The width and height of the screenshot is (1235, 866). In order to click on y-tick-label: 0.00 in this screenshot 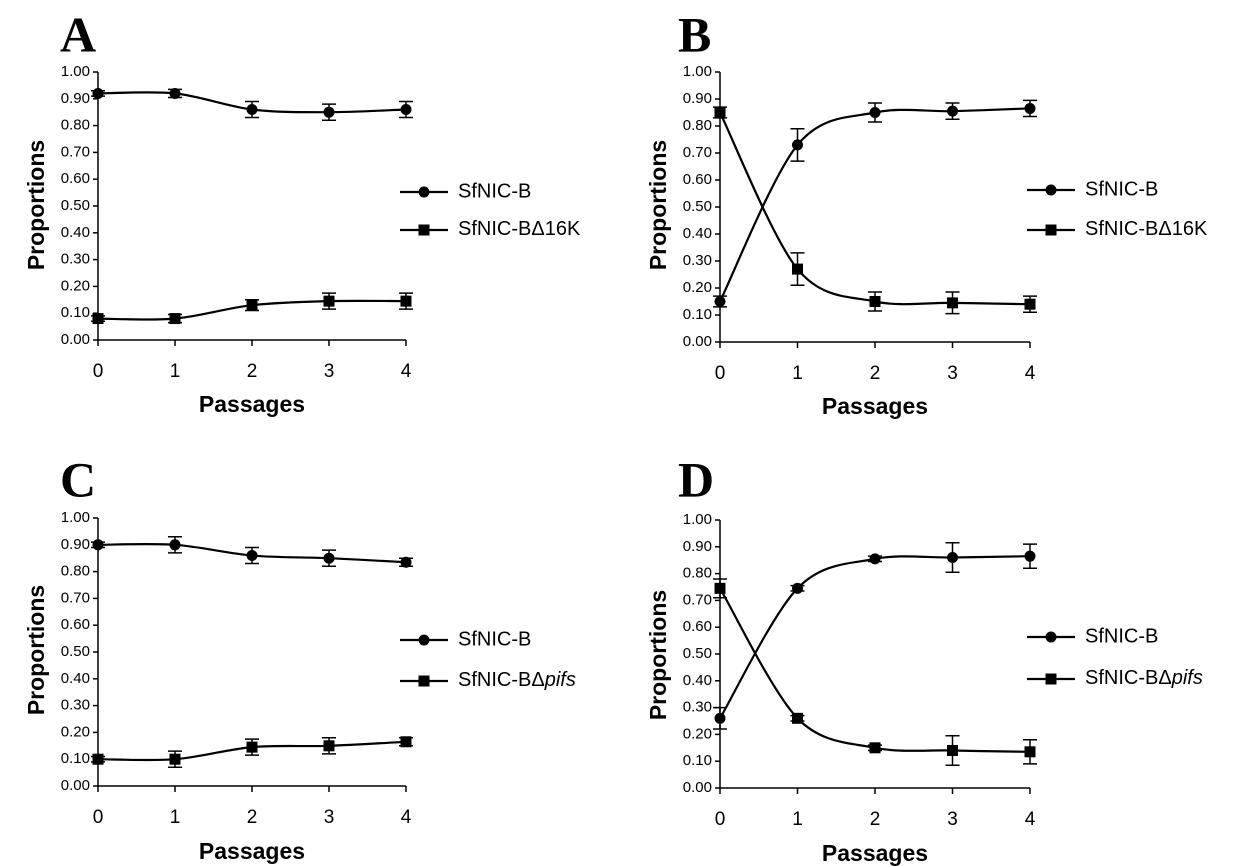, I will do `click(697, 787)`.